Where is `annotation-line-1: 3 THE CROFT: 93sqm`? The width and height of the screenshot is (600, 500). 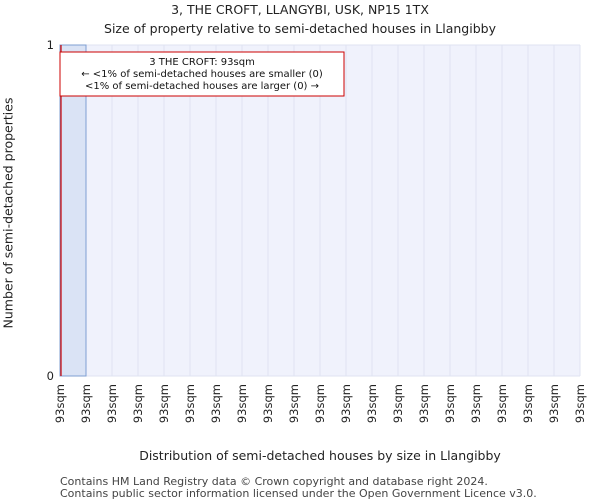 annotation-line-1: 3 THE CROFT: 93sqm is located at coordinates (202, 62).